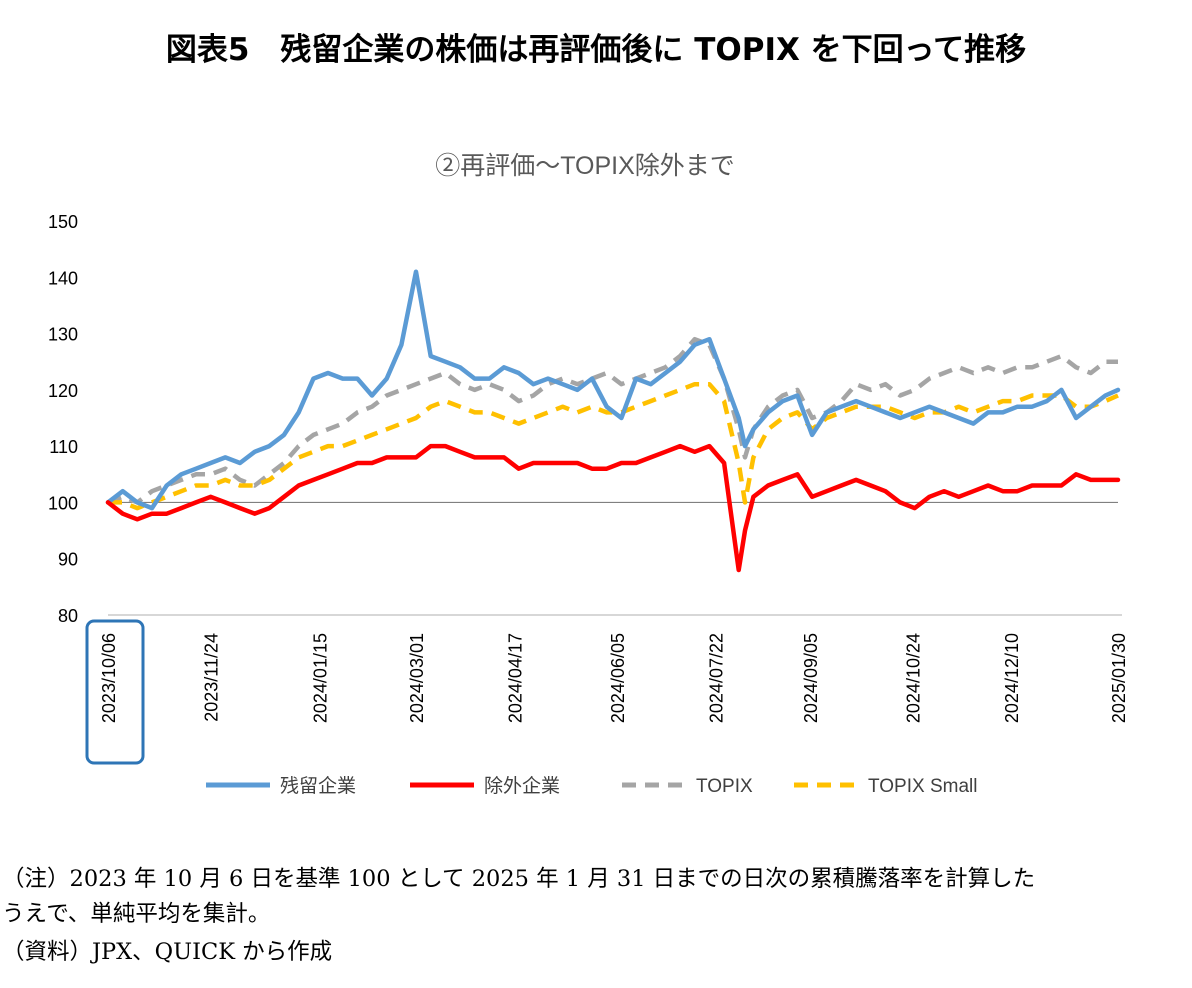 The image size is (1192, 988). I want to click on x-tick-label: 2023/11/24, so click(212, 677).